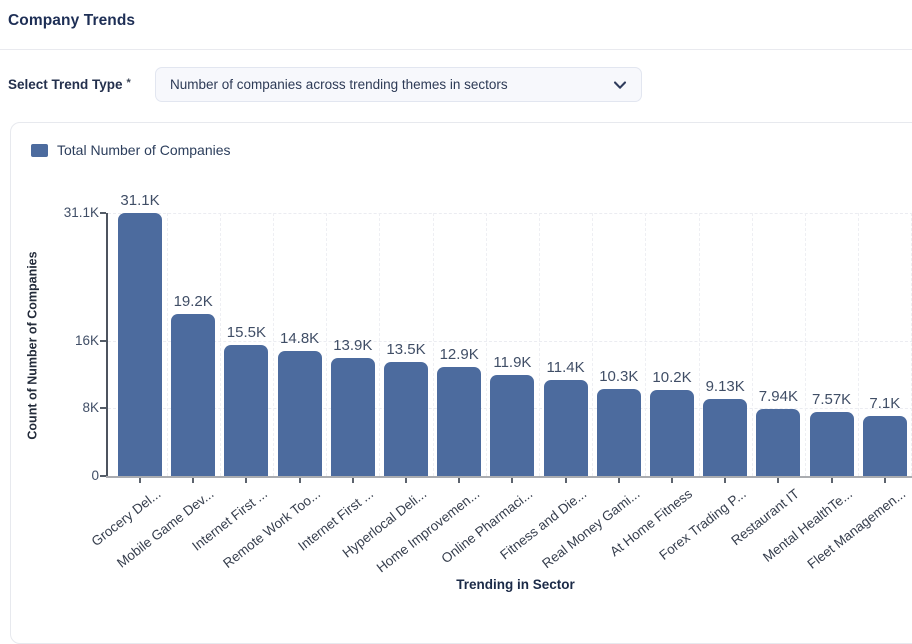 The height and width of the screenshot is (644, 912). I want to click on bar-value-label: 31.1K, so click(140, 200).